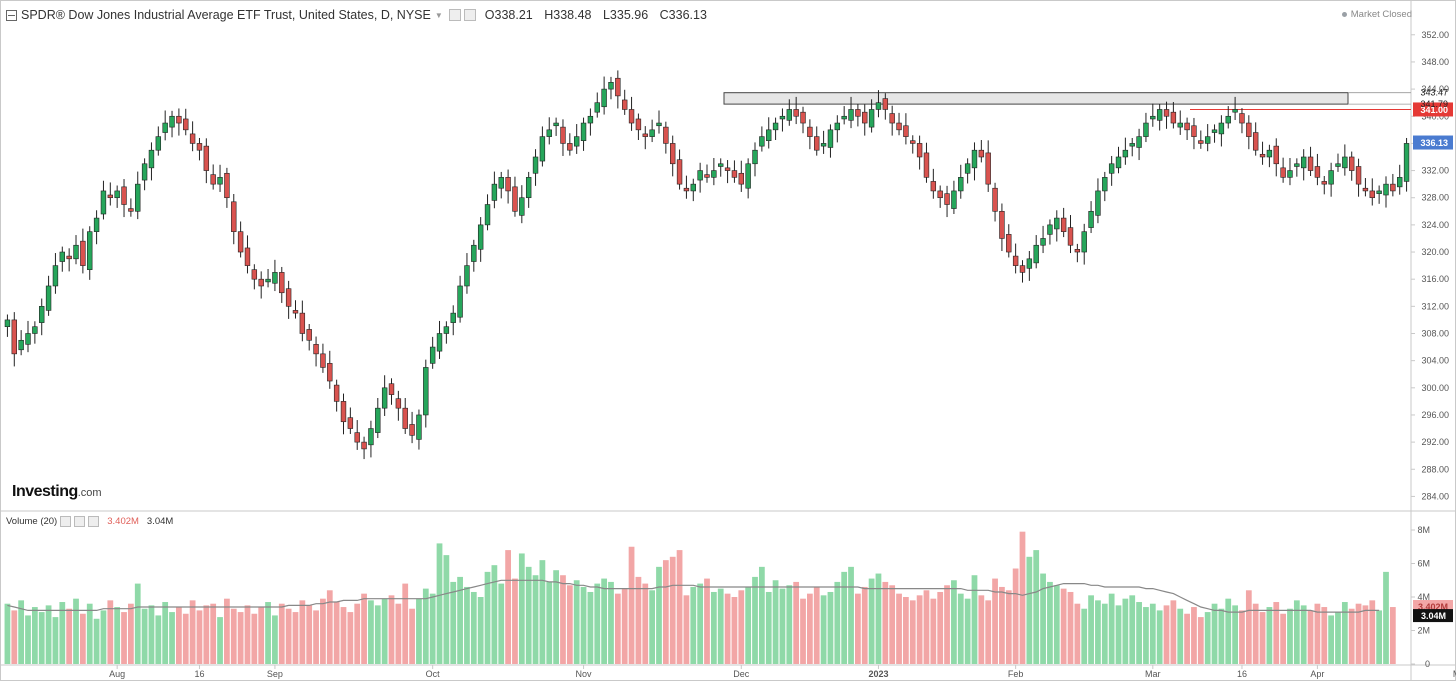 The width and height of the screenshot is (1456, 686). I want to click on close-icon, so click(469, 15).